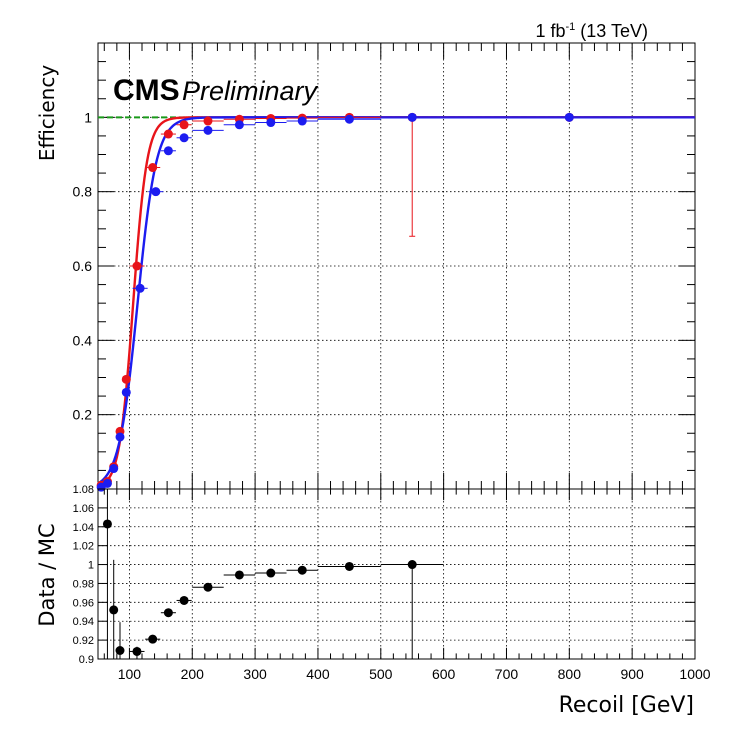 Image resolution: width=729 pixels, height=732 pixels. I want to click on x-tick-label: 600, so click(444, 674).